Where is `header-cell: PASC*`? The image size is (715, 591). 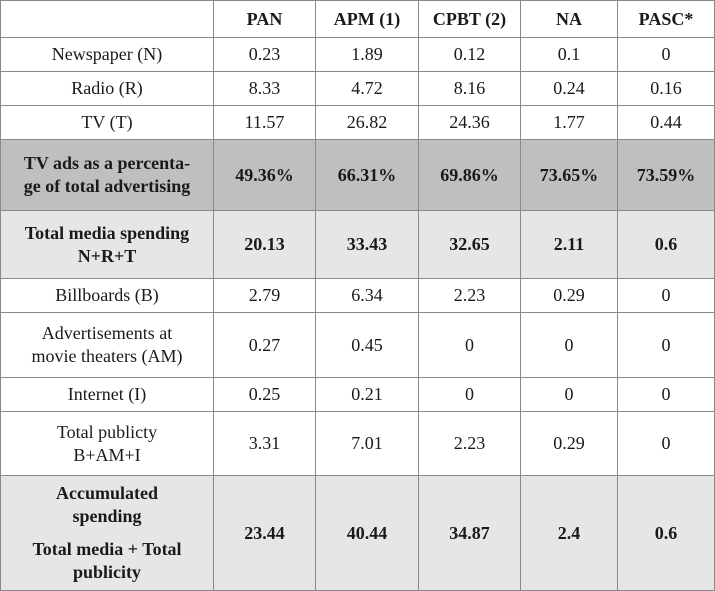
header-cell: PASC* is located at coordinates (666, 19).